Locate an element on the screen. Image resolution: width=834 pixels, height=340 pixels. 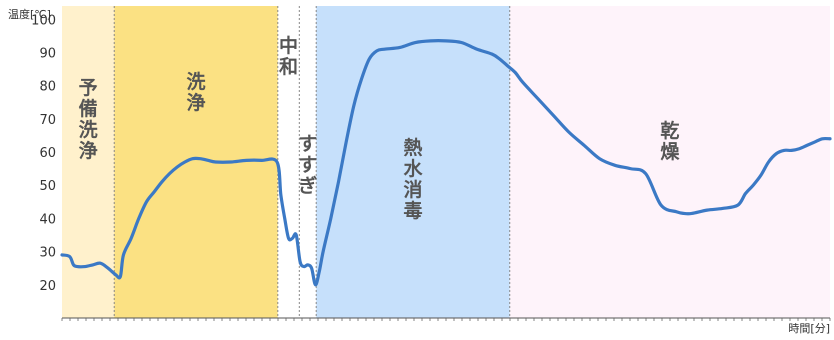
phase-label-char: ぎ is located at coordinates (307, 185).